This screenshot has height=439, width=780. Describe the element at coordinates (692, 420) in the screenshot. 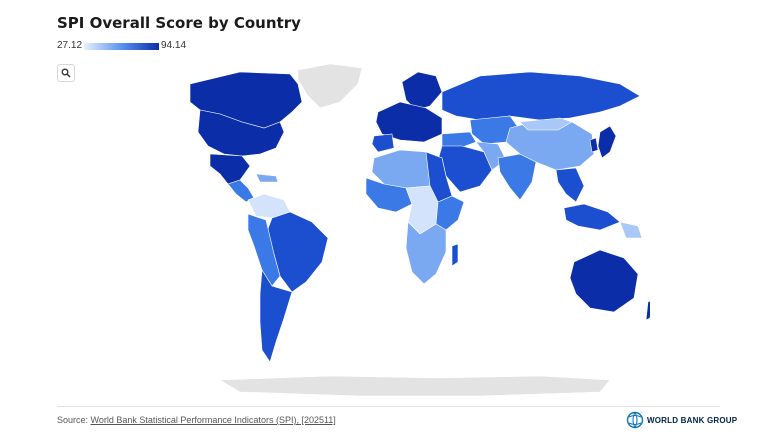

I see `brand-name: WORLD BANK GROUP` at that location.